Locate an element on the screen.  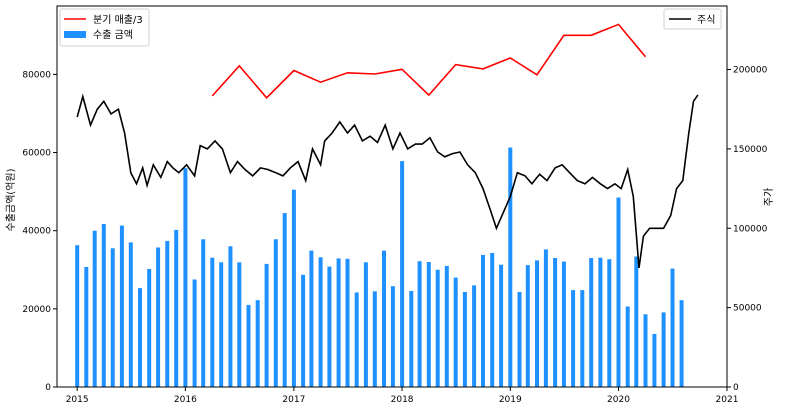
x-tick-label: 2019 is located at coordinates (510, 400).